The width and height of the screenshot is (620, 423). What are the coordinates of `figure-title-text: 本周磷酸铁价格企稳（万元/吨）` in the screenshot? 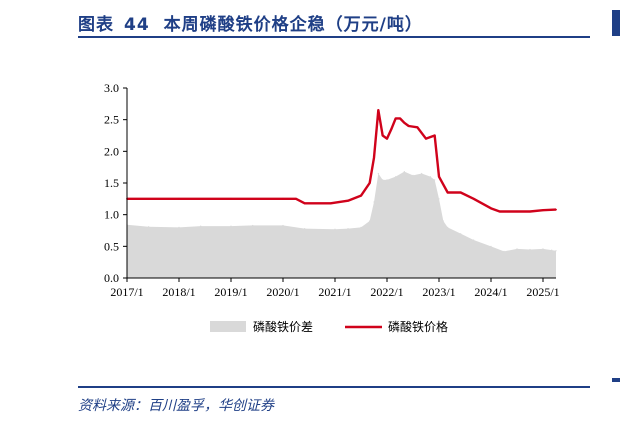 It's located at (293, 25).